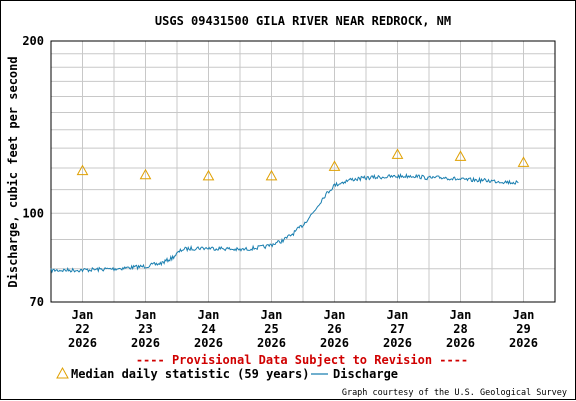  What do you see at coordinates (82, 329) in the screenshot?
I see `x-tick-label: 22` at bounding box center [82, 329].